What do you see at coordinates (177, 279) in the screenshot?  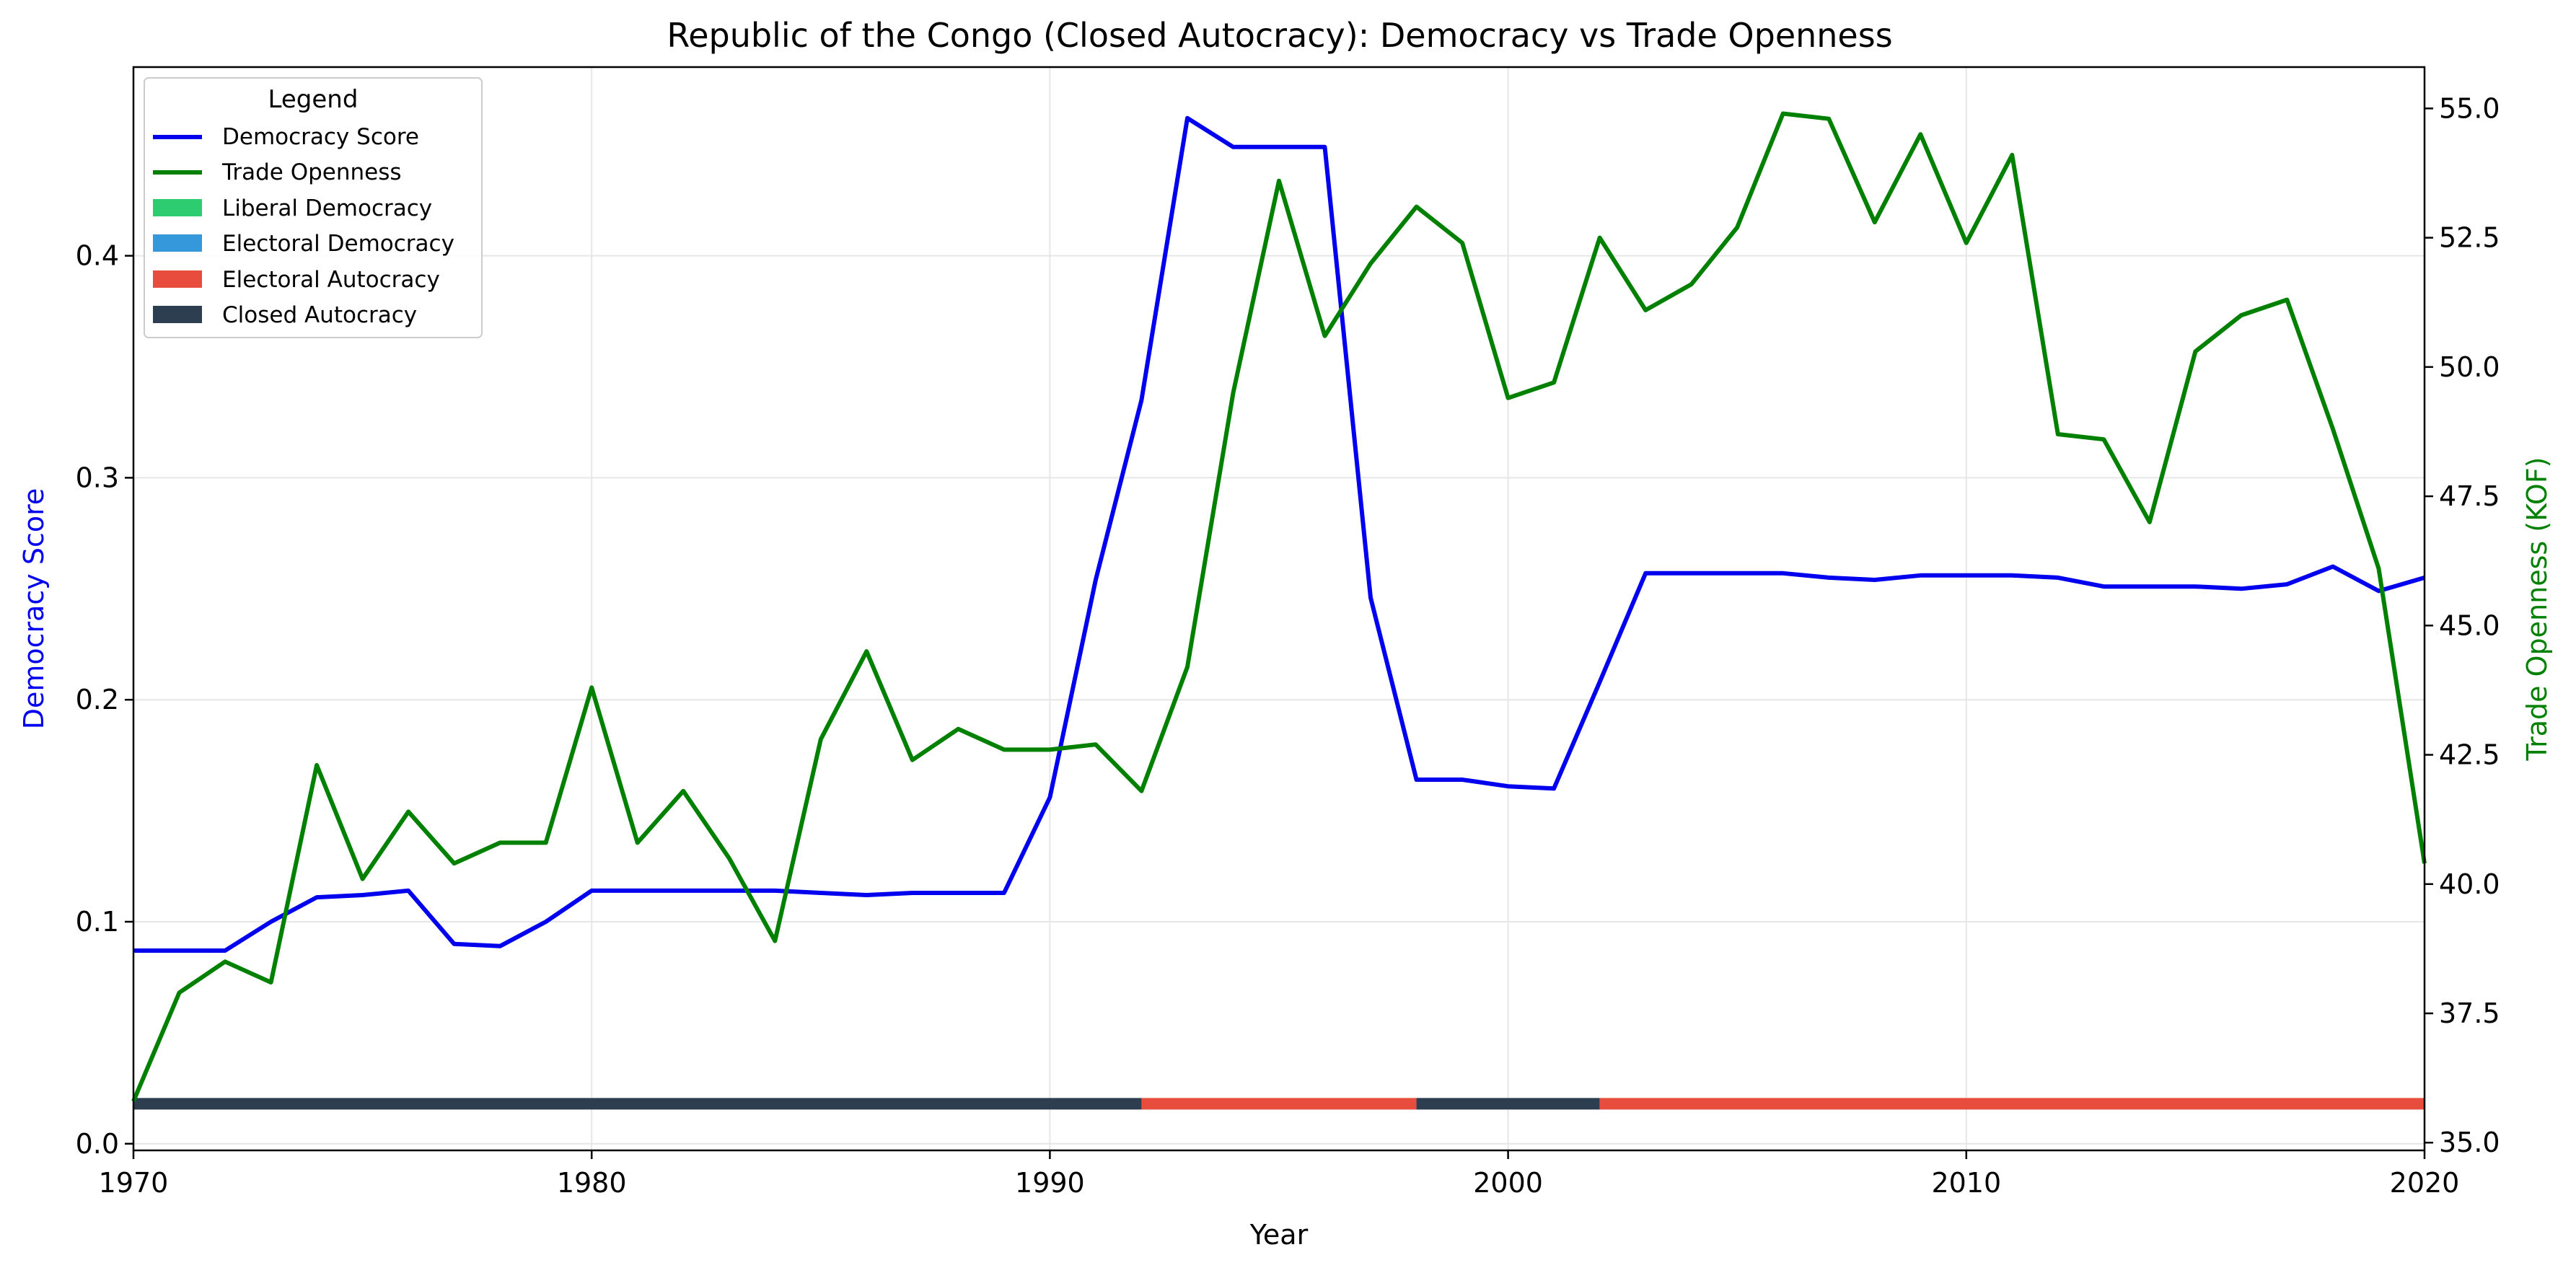 I see `legend-swatch-electoral-autocracy` at bounding box center [177, 279].